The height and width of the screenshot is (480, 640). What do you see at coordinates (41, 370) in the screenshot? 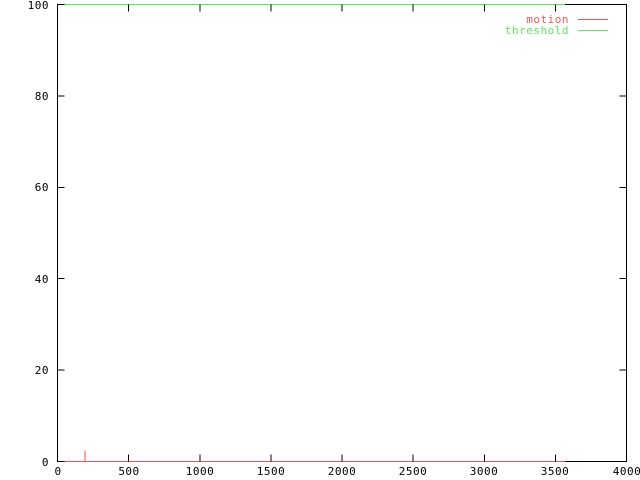
I see `y-tick-label: 20` at bounding box center [41, 370].